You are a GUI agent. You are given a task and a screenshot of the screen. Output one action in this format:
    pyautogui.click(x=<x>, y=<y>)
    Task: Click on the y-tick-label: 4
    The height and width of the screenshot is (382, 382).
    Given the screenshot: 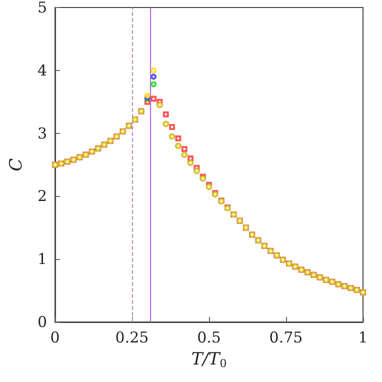 What is the action you would take?
    pyautogui.click(x=42, y=70)
    